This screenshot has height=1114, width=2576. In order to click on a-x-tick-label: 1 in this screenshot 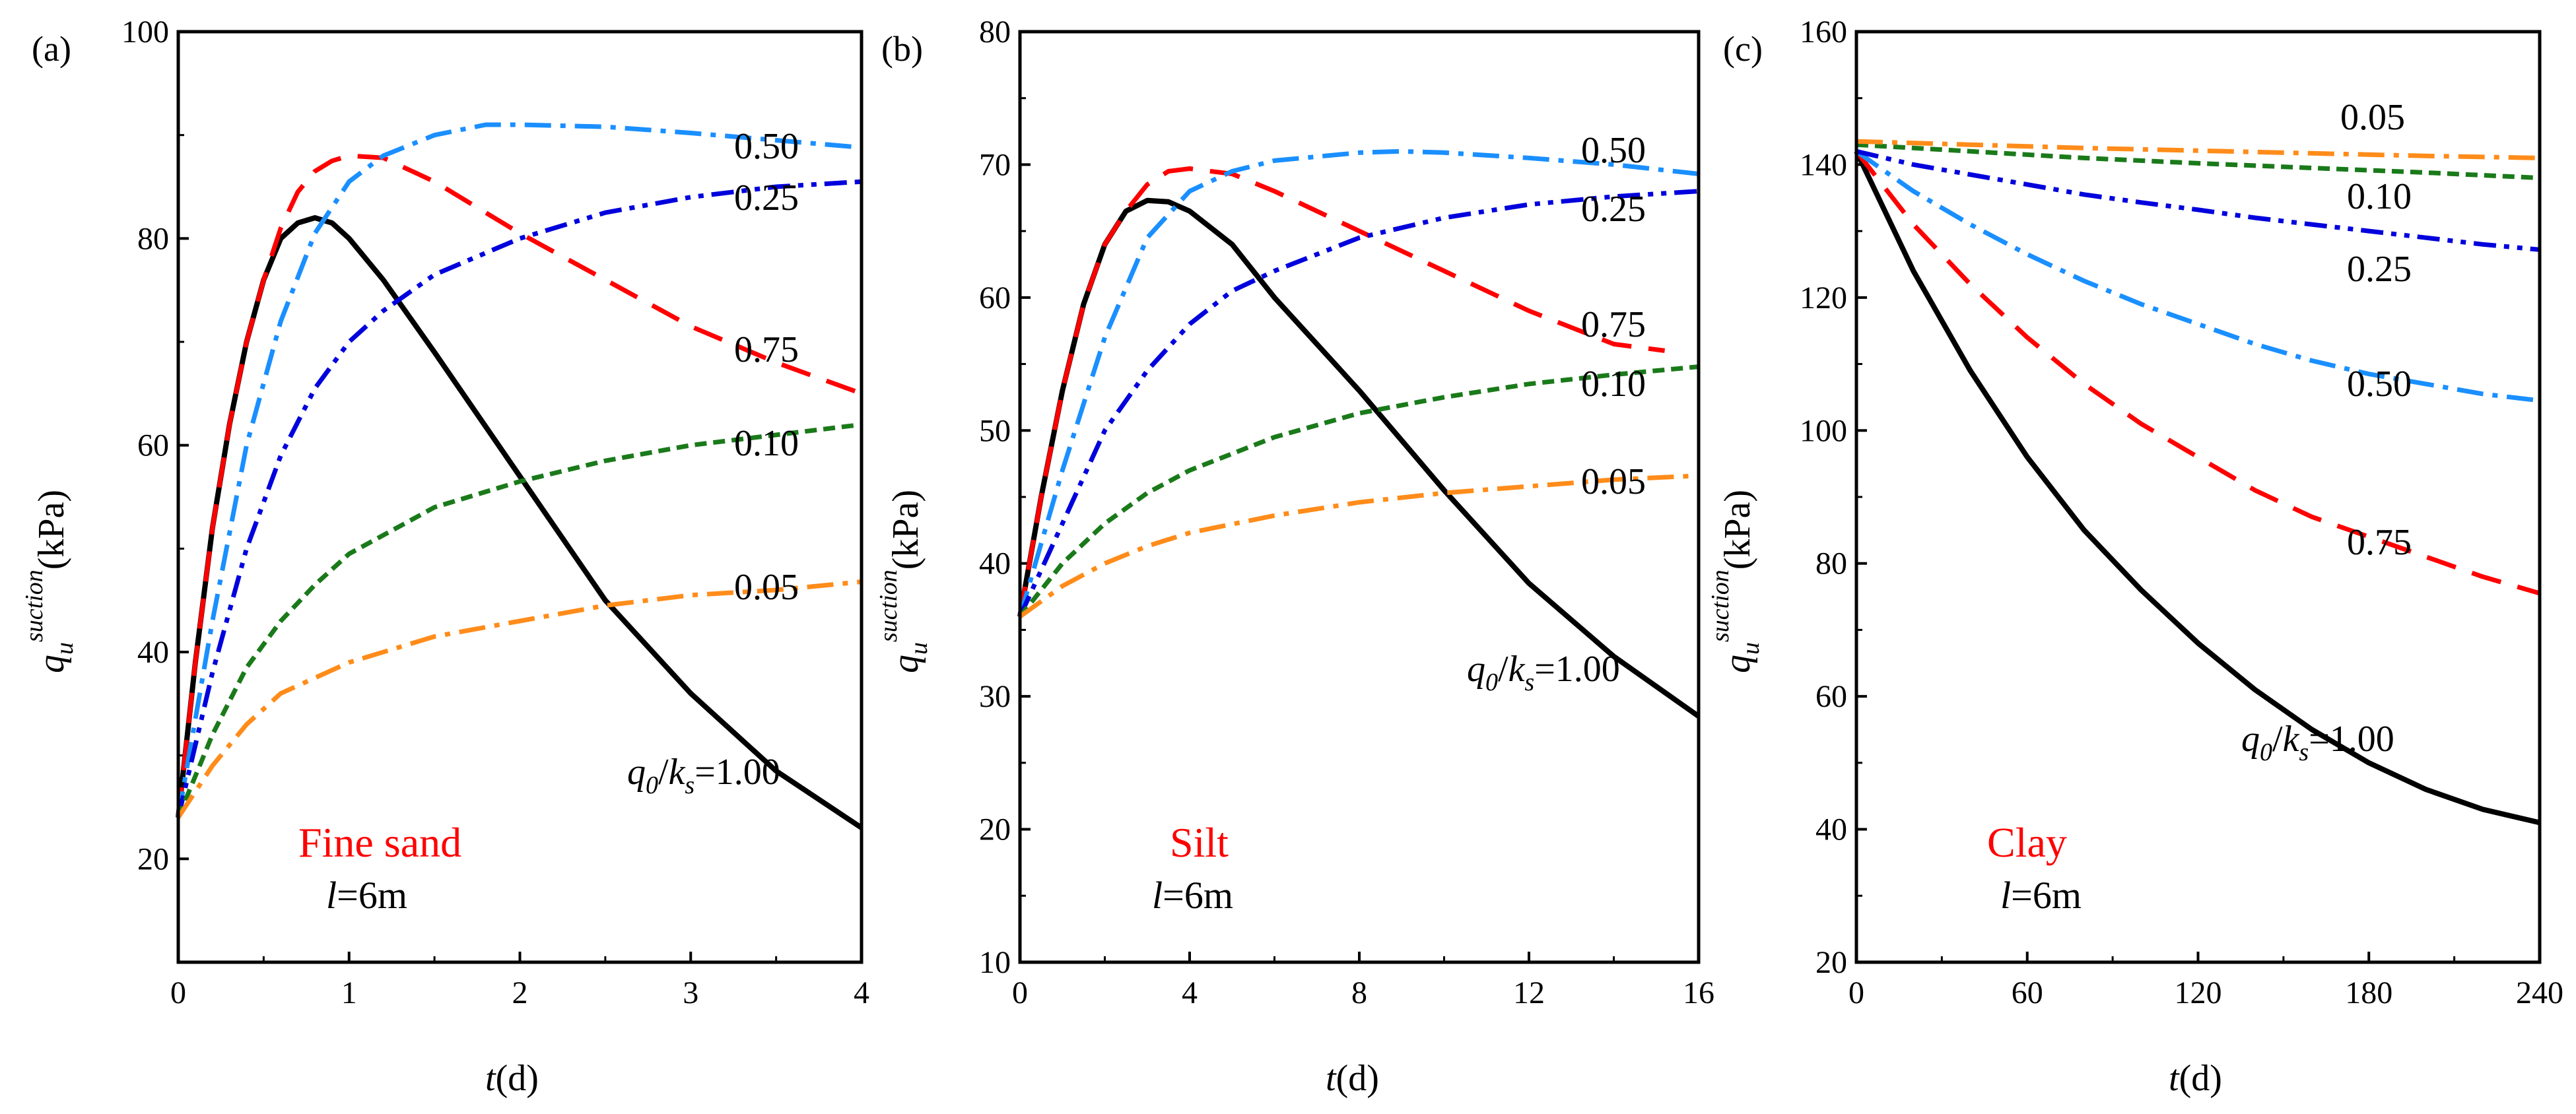, I will do `click(349, 992)`.